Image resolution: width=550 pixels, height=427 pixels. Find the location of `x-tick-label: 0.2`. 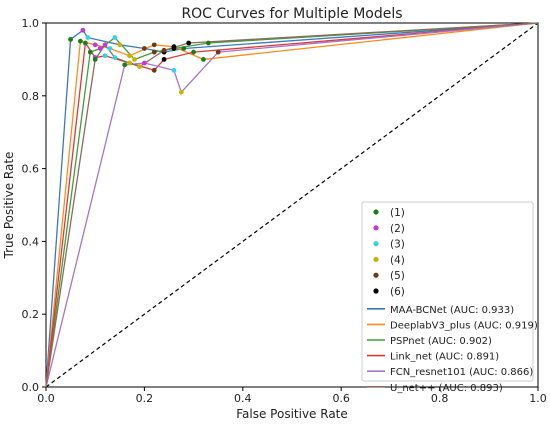

x-tick-label: 0.2 is located at coordinates (145, 398).